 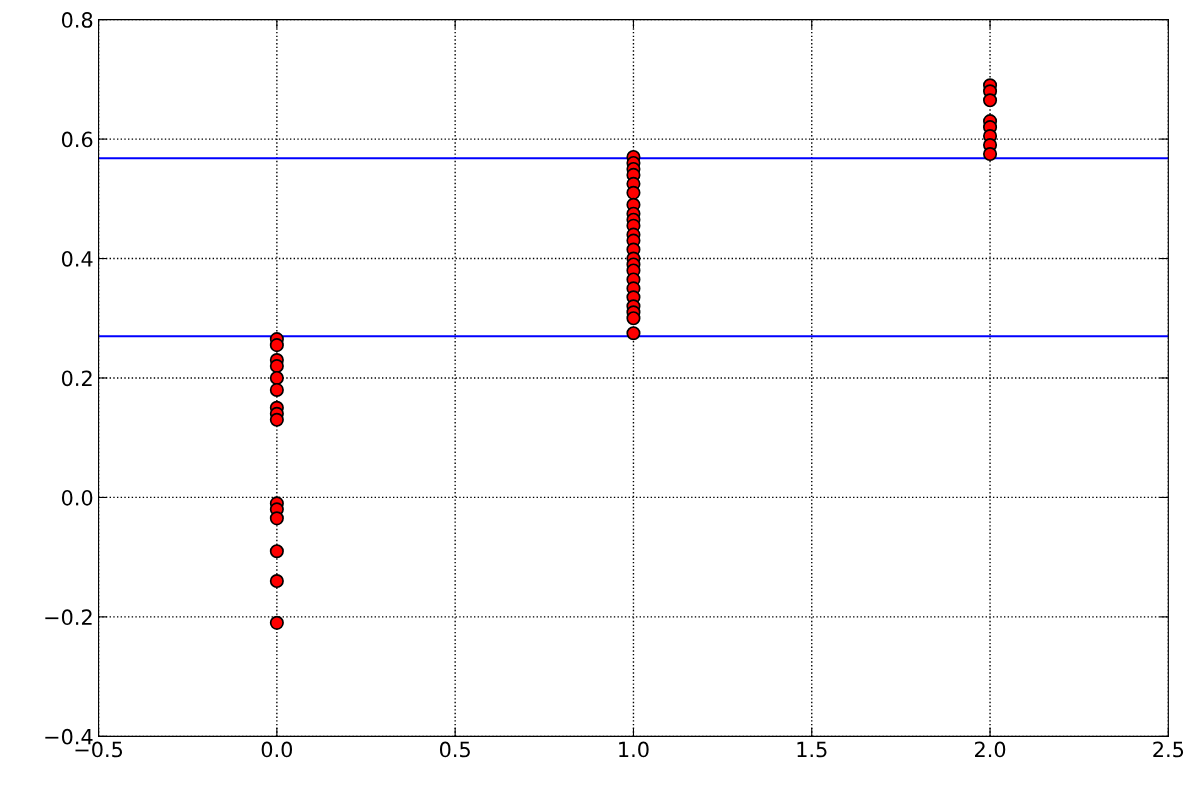 I want to click on y-tick-label: 0.2, so click(x=76, y=378).